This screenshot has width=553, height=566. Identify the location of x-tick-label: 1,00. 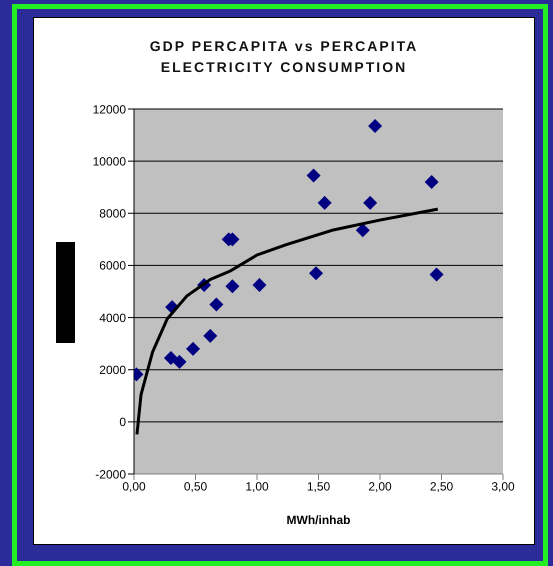
(257, 487).